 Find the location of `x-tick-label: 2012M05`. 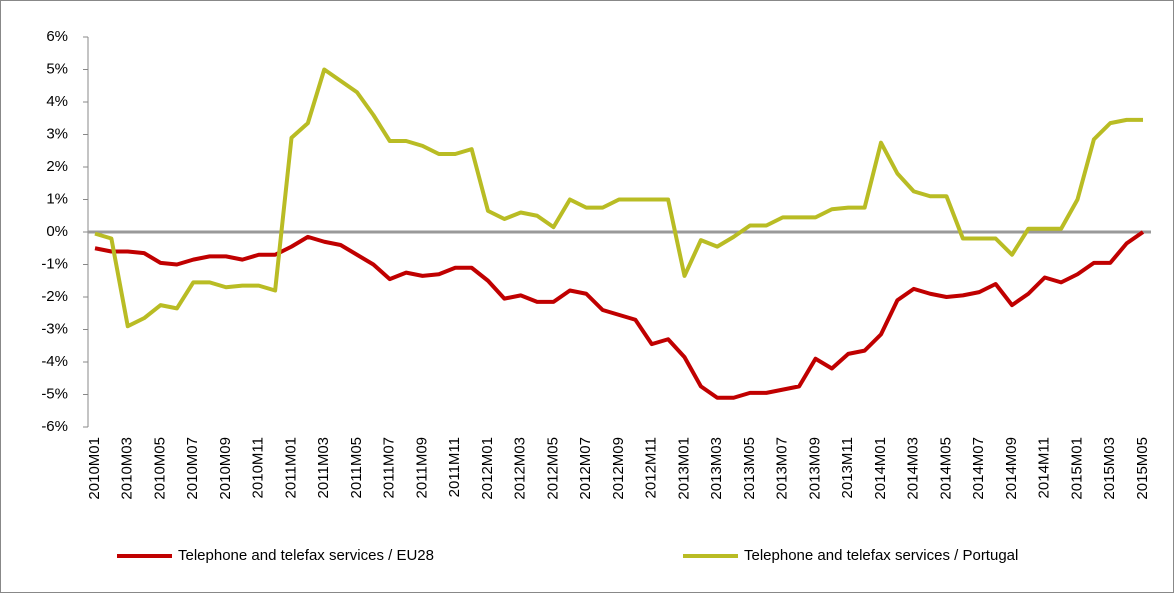

x-tick-label: 2012M05 is located at coordinates (552, 468).